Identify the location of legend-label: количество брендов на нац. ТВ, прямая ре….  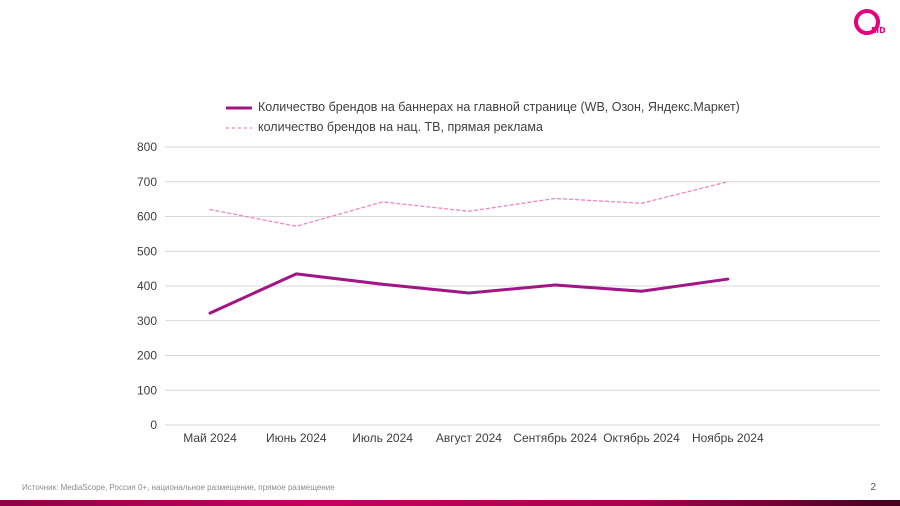
(400, 127).